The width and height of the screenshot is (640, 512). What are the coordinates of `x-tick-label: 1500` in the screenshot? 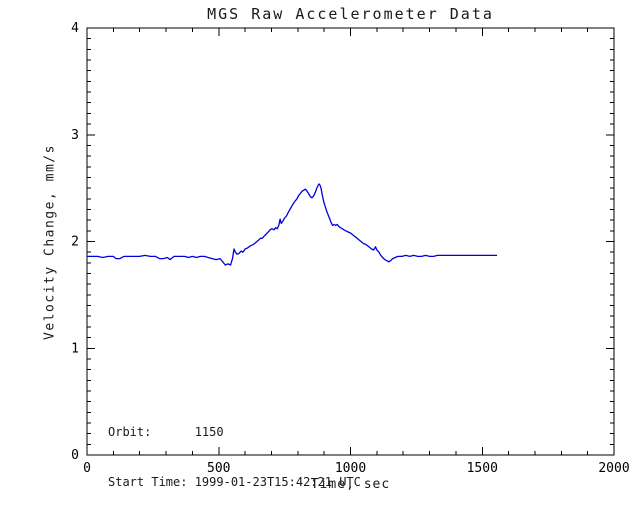 It's located at (482, 468).